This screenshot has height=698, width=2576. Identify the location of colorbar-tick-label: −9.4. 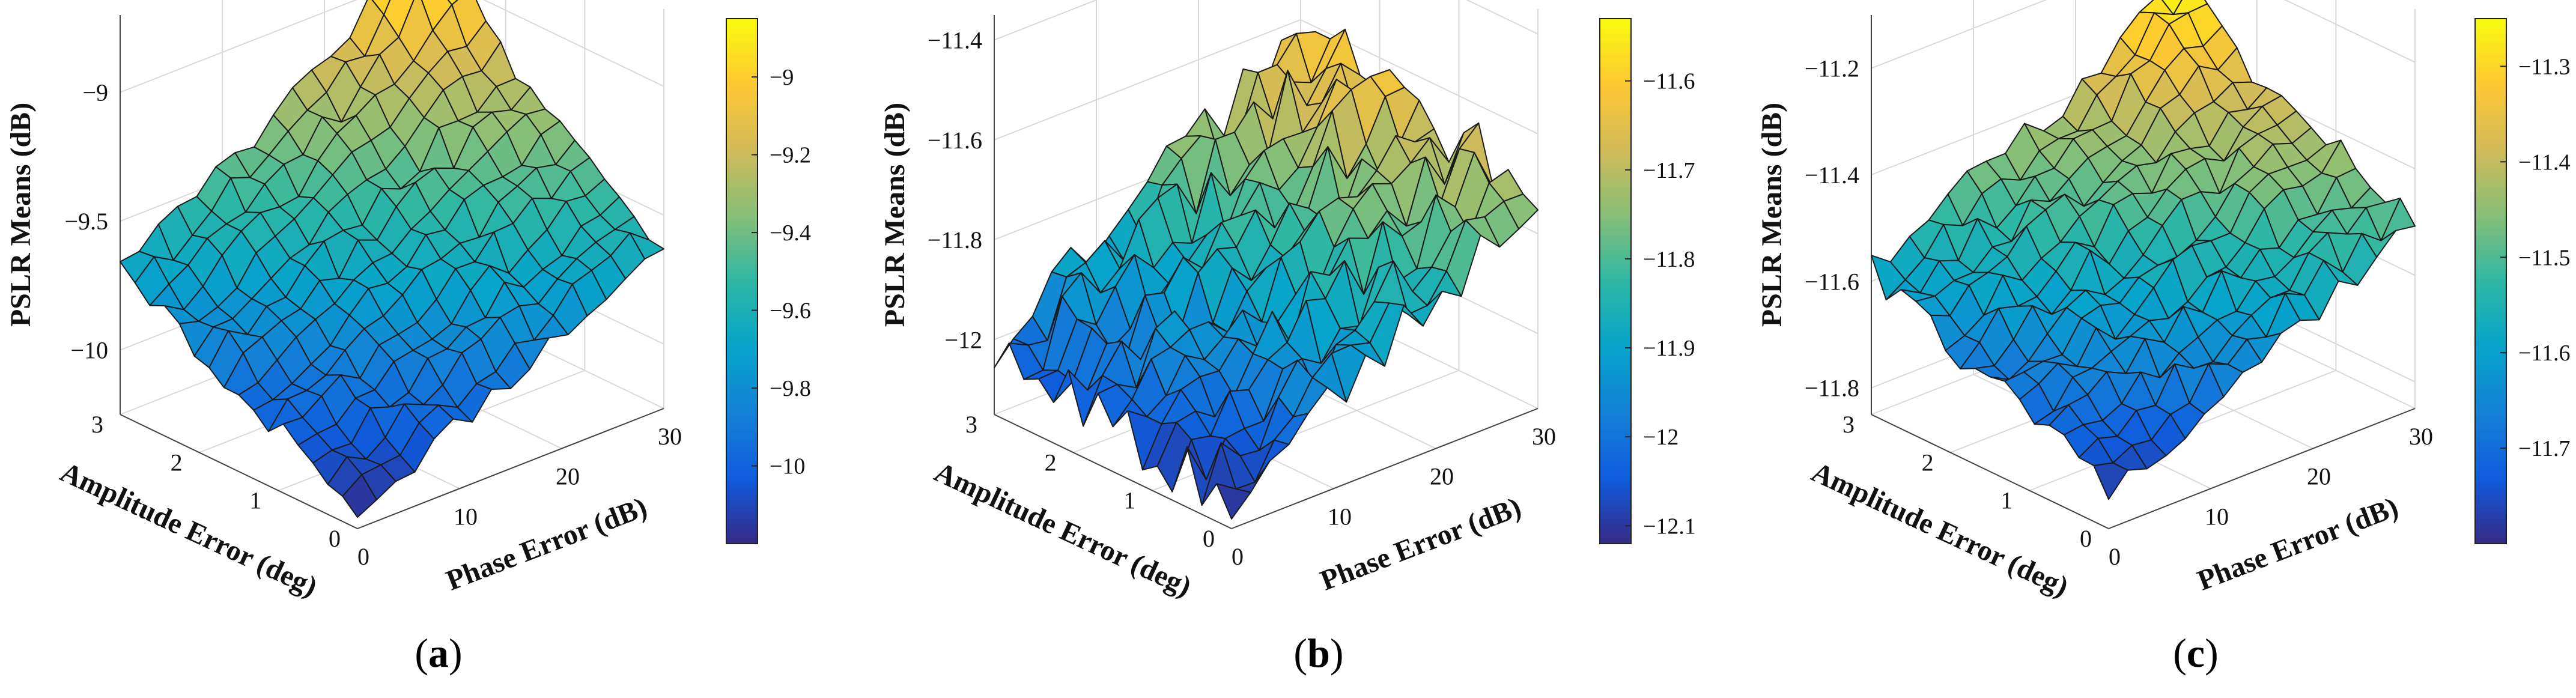
(790, 233).